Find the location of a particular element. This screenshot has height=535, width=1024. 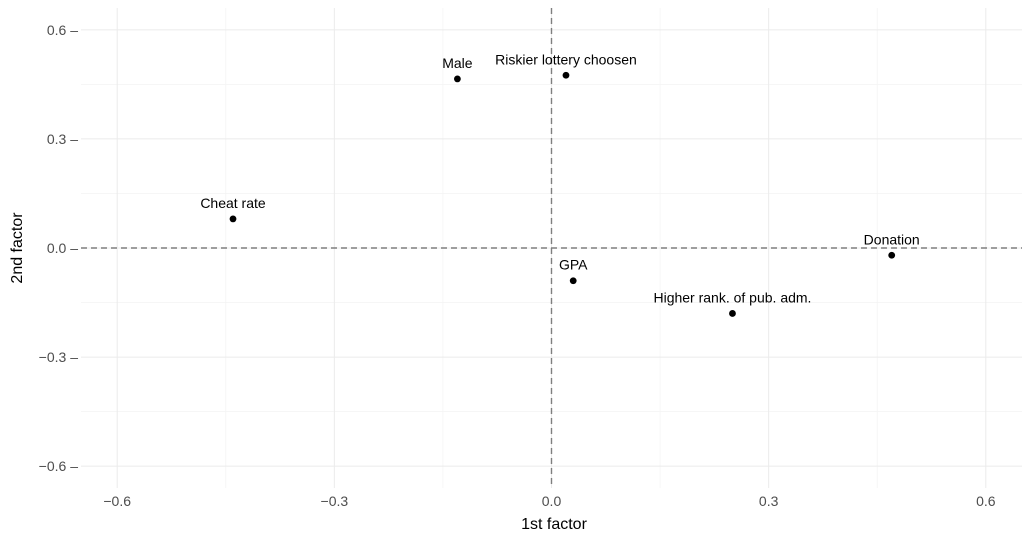

y-tick-label: −0.6 – is located at coordinates (59, 466).